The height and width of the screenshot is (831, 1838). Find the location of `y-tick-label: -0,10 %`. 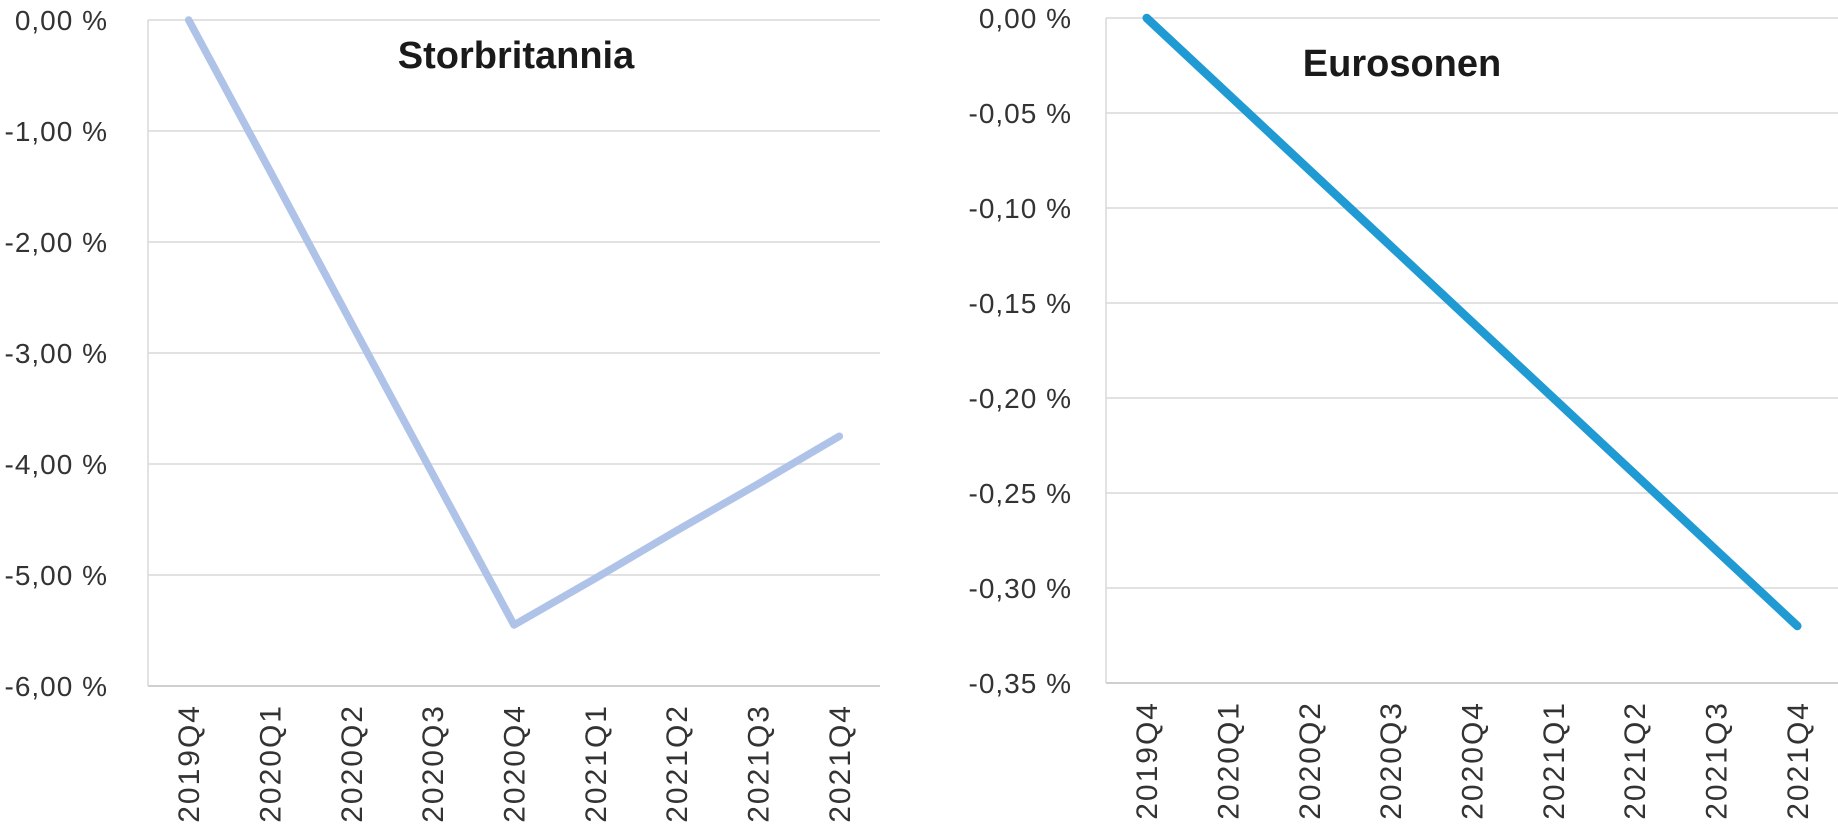

y-tick-label: -0,10 % is located at coordinates (1021, 208).